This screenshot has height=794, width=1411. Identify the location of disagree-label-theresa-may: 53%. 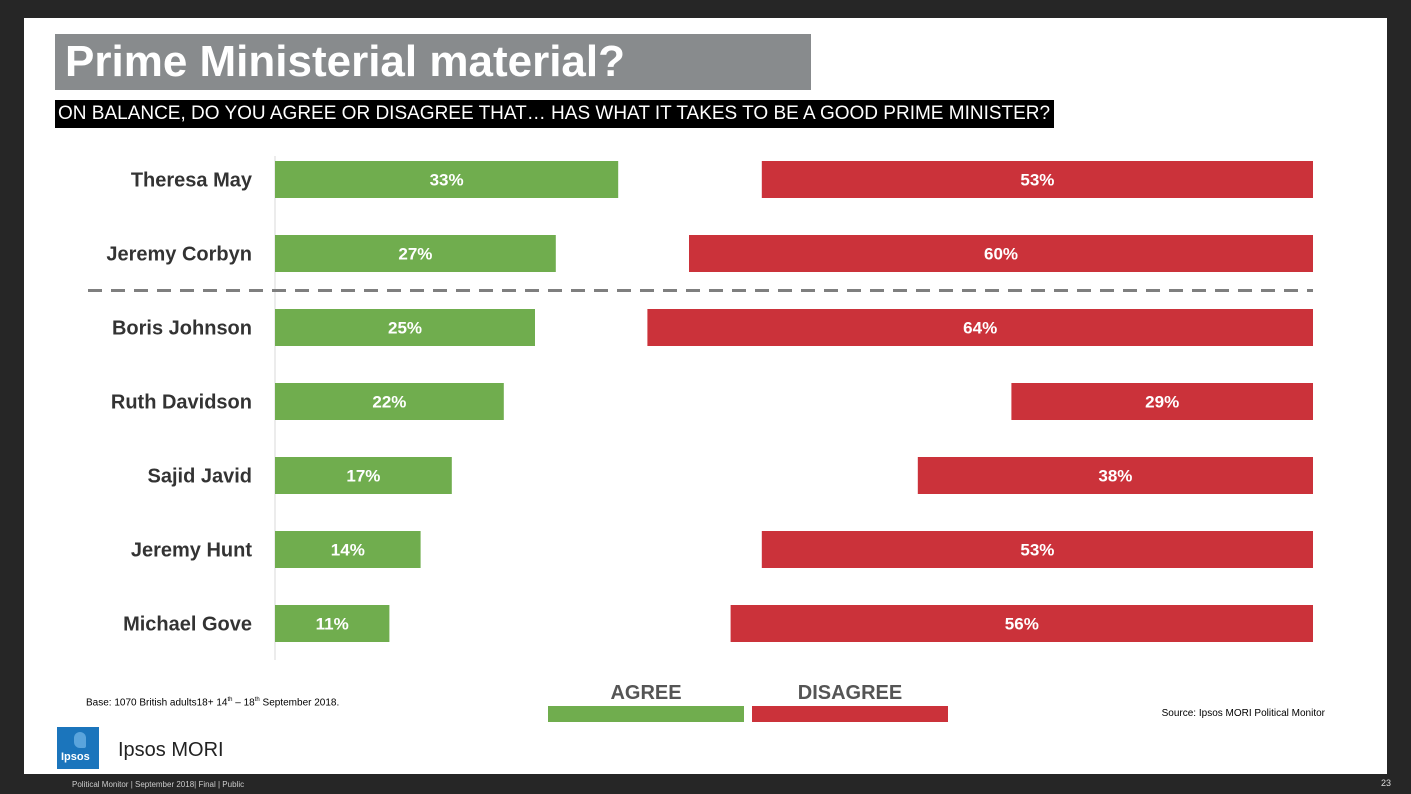
(1037, 180).